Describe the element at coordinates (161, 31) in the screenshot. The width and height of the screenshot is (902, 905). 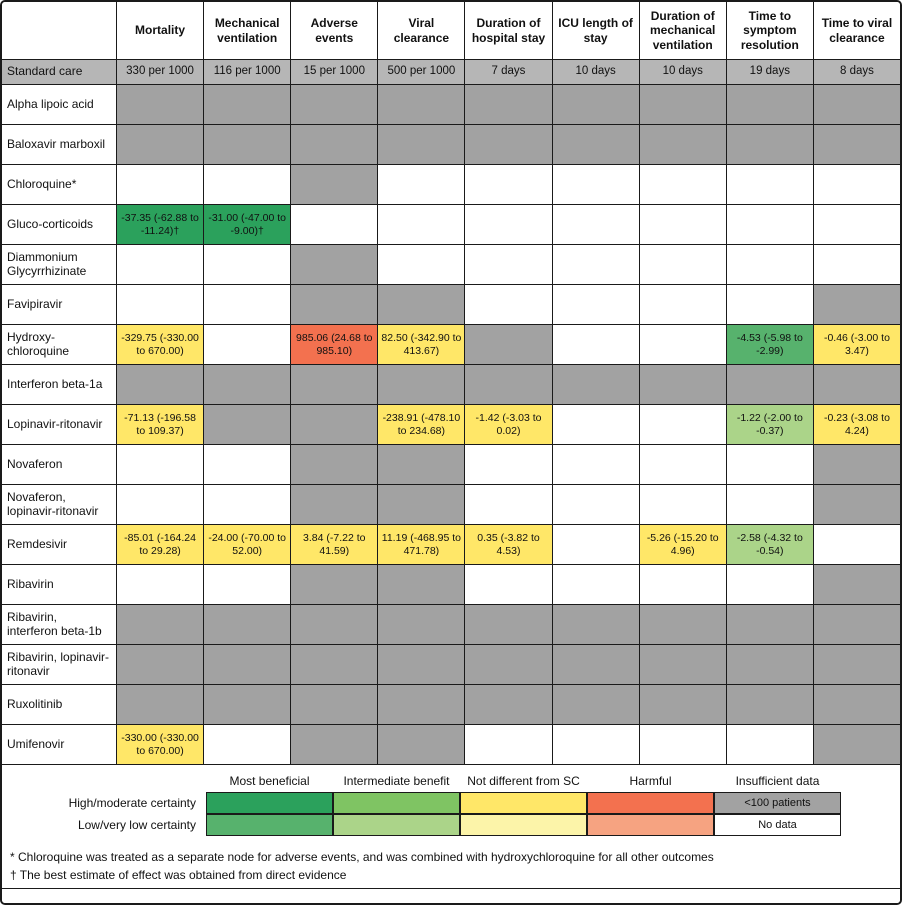
I see `column-header: Mortality` at that location.